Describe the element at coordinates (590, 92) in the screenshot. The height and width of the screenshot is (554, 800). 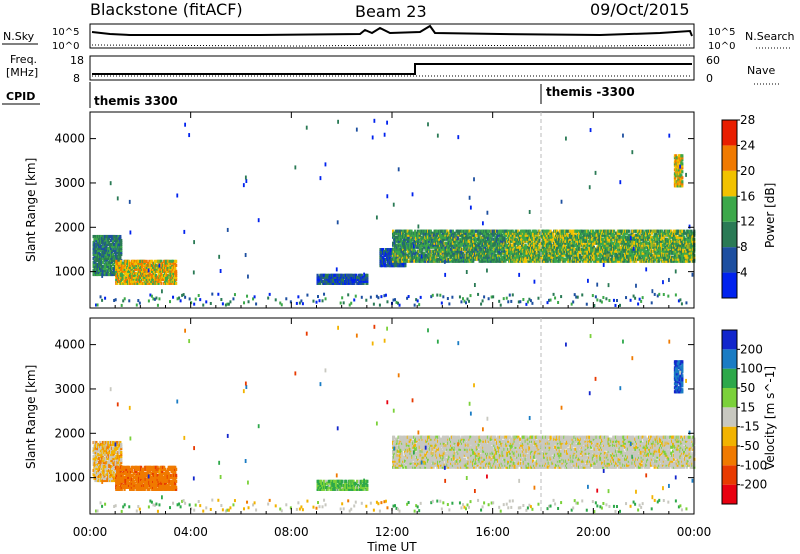
I see `cpid-mode-2: themis -3300` at that location.